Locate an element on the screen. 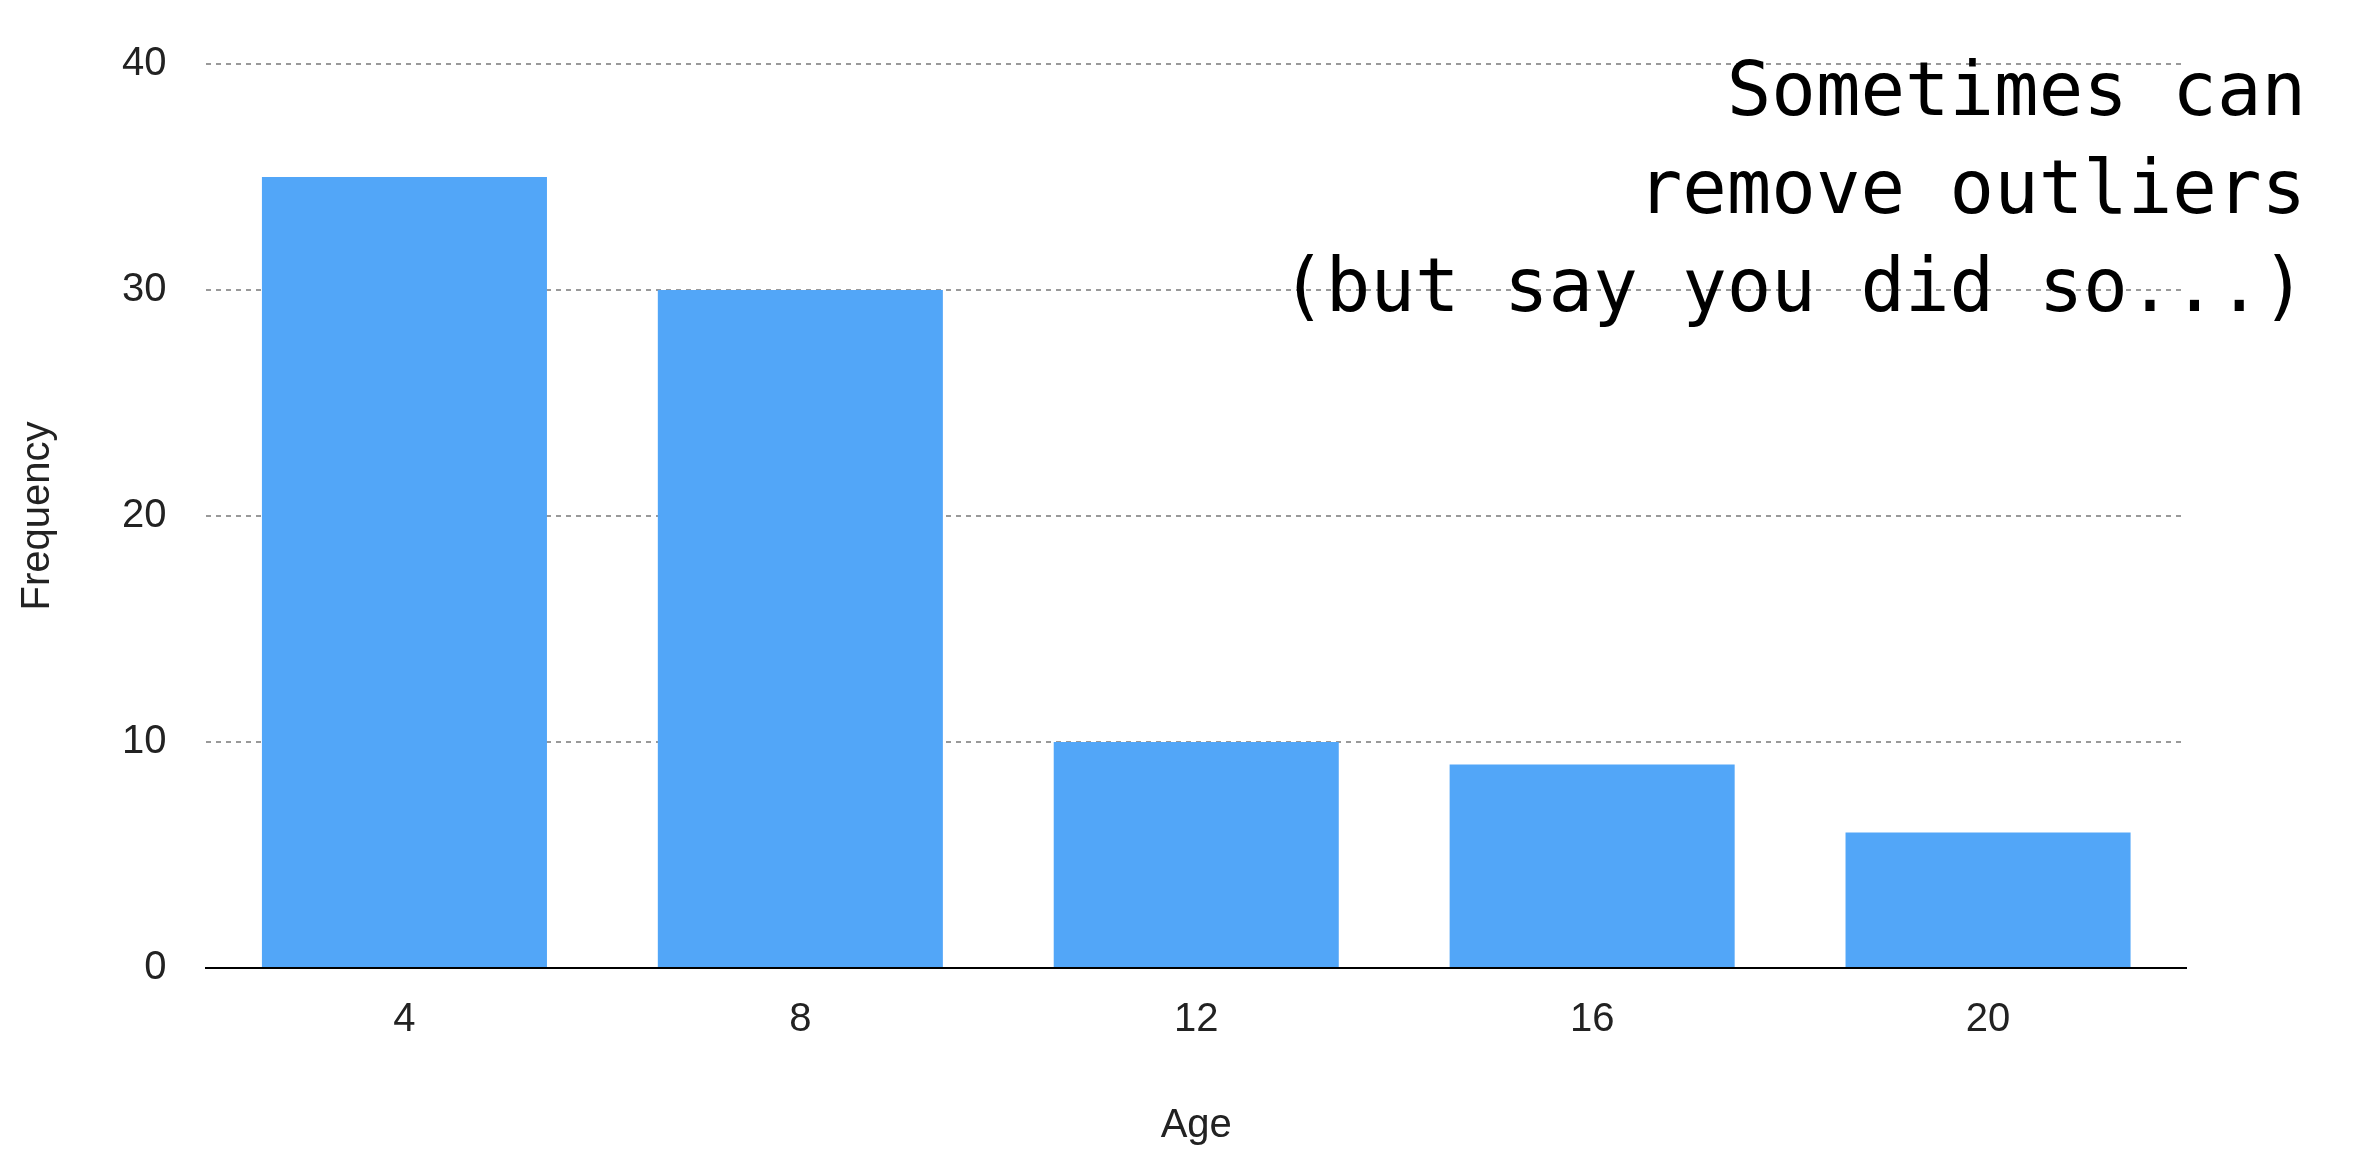  y-tick-label: 20 is located at coordinates (144, 513).